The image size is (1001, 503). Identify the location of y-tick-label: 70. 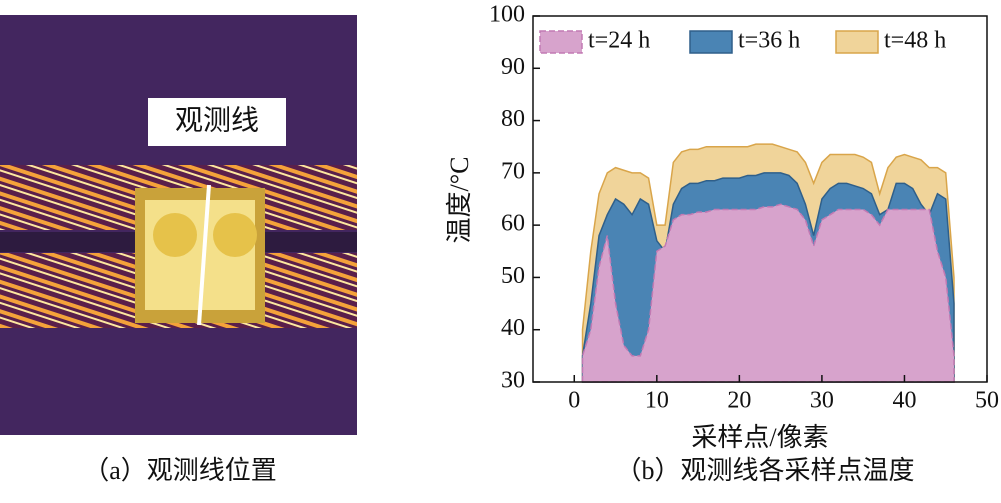
(513, 171).